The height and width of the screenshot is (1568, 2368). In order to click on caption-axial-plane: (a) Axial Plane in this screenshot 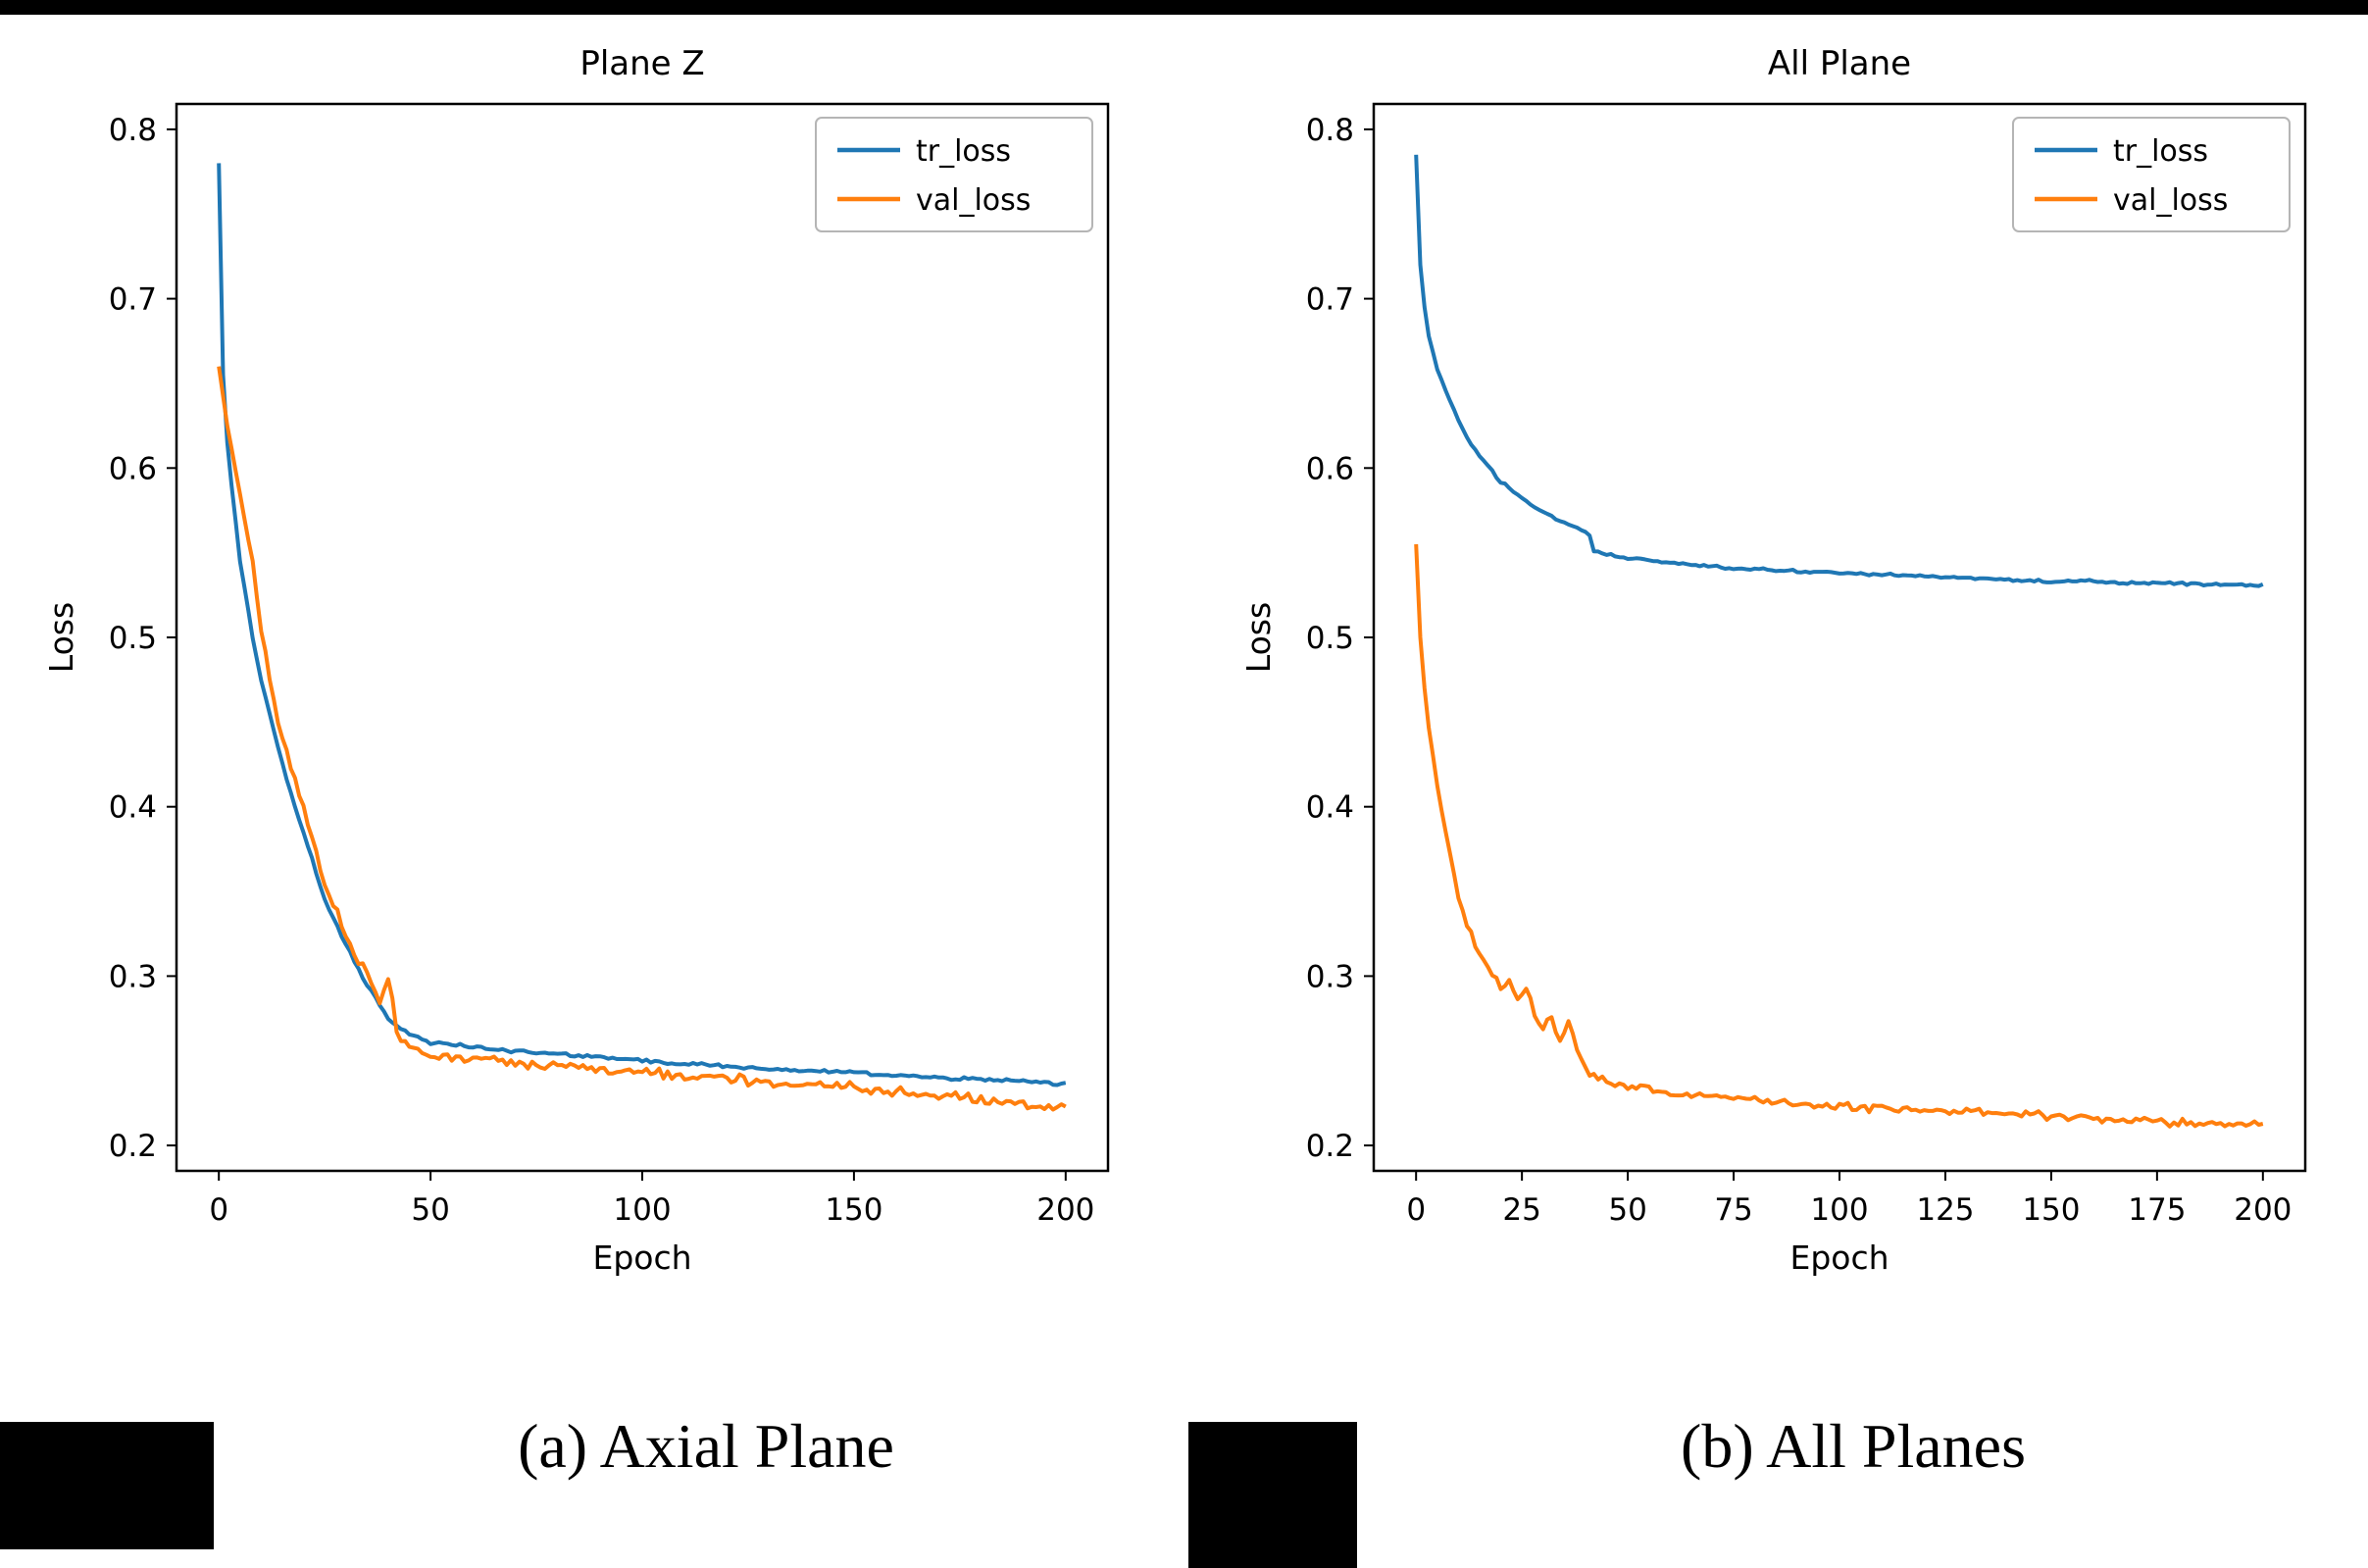, I will do `click(706, 1446)`.